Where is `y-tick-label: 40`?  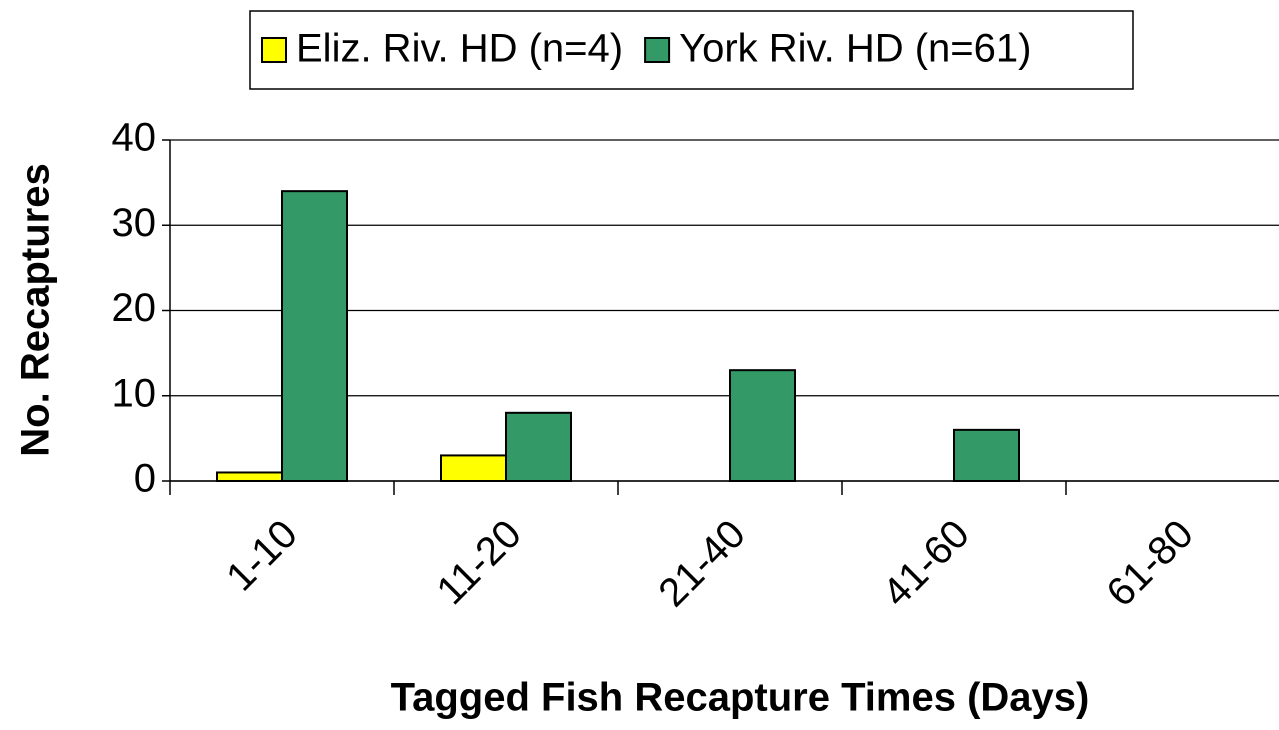 y-tick-label: 40 is located at coordinates (134, 138).